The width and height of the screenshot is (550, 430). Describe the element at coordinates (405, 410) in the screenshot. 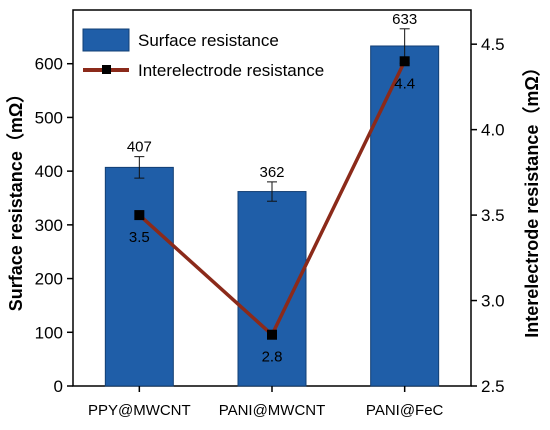

I see `x-tick-label-2: PANI@FeC` at that location.